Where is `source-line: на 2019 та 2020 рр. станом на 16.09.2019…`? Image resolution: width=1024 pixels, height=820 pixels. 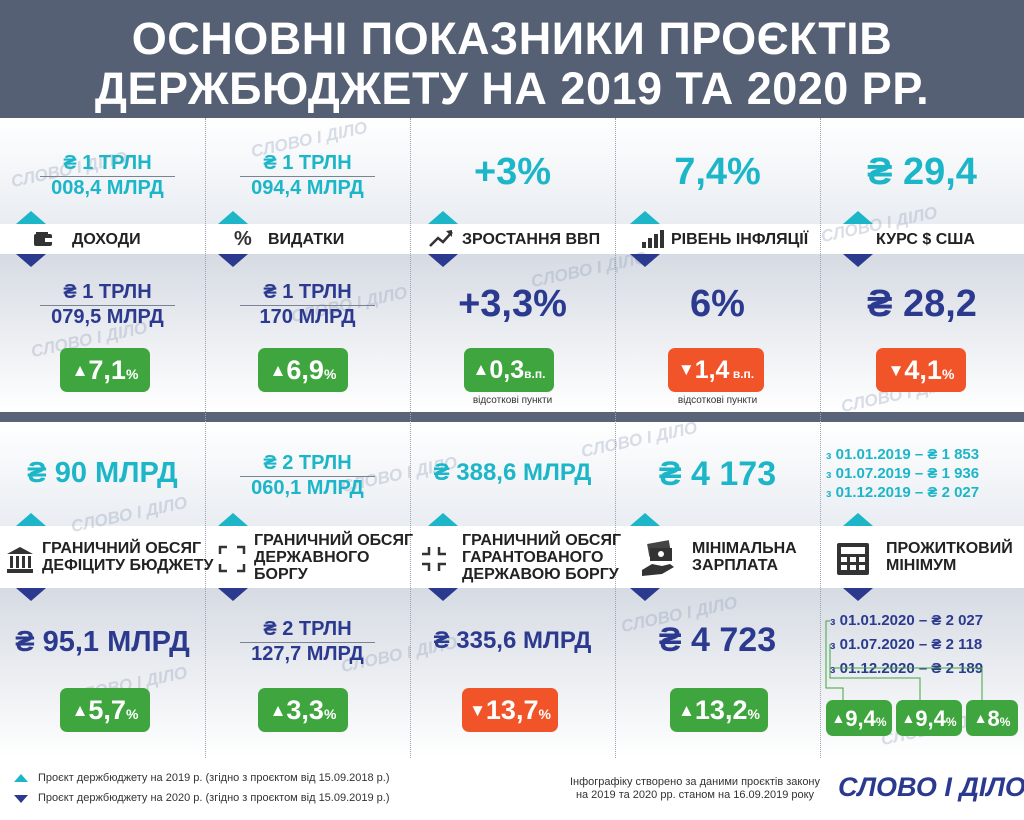
source-line: на 2019 та 2020 рр. станом на 16.09.2019… is located at coordinates (695, 795).